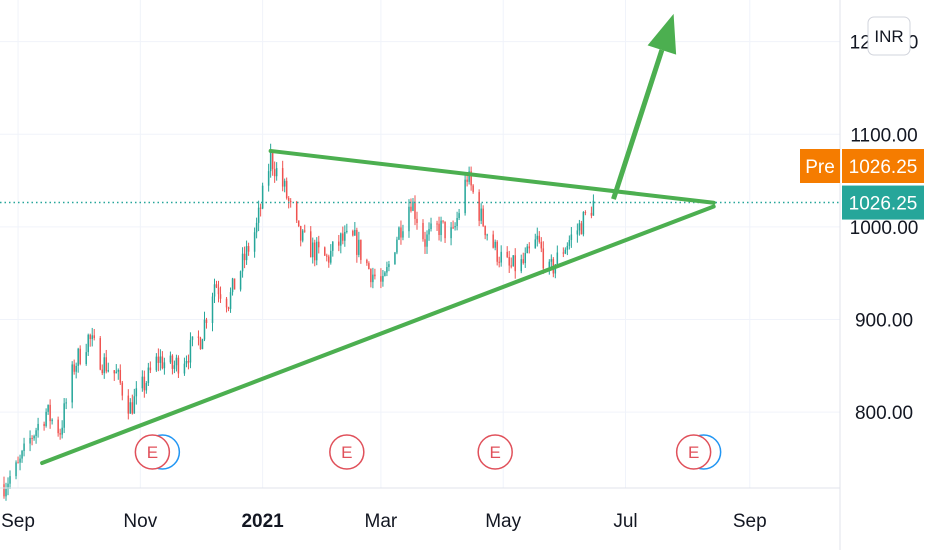 The height and width of the screenshot is (550, 932). Describe the element at coordinates (18, 521) in the screenshot. I see `x-tick-label: Sep` at that location.